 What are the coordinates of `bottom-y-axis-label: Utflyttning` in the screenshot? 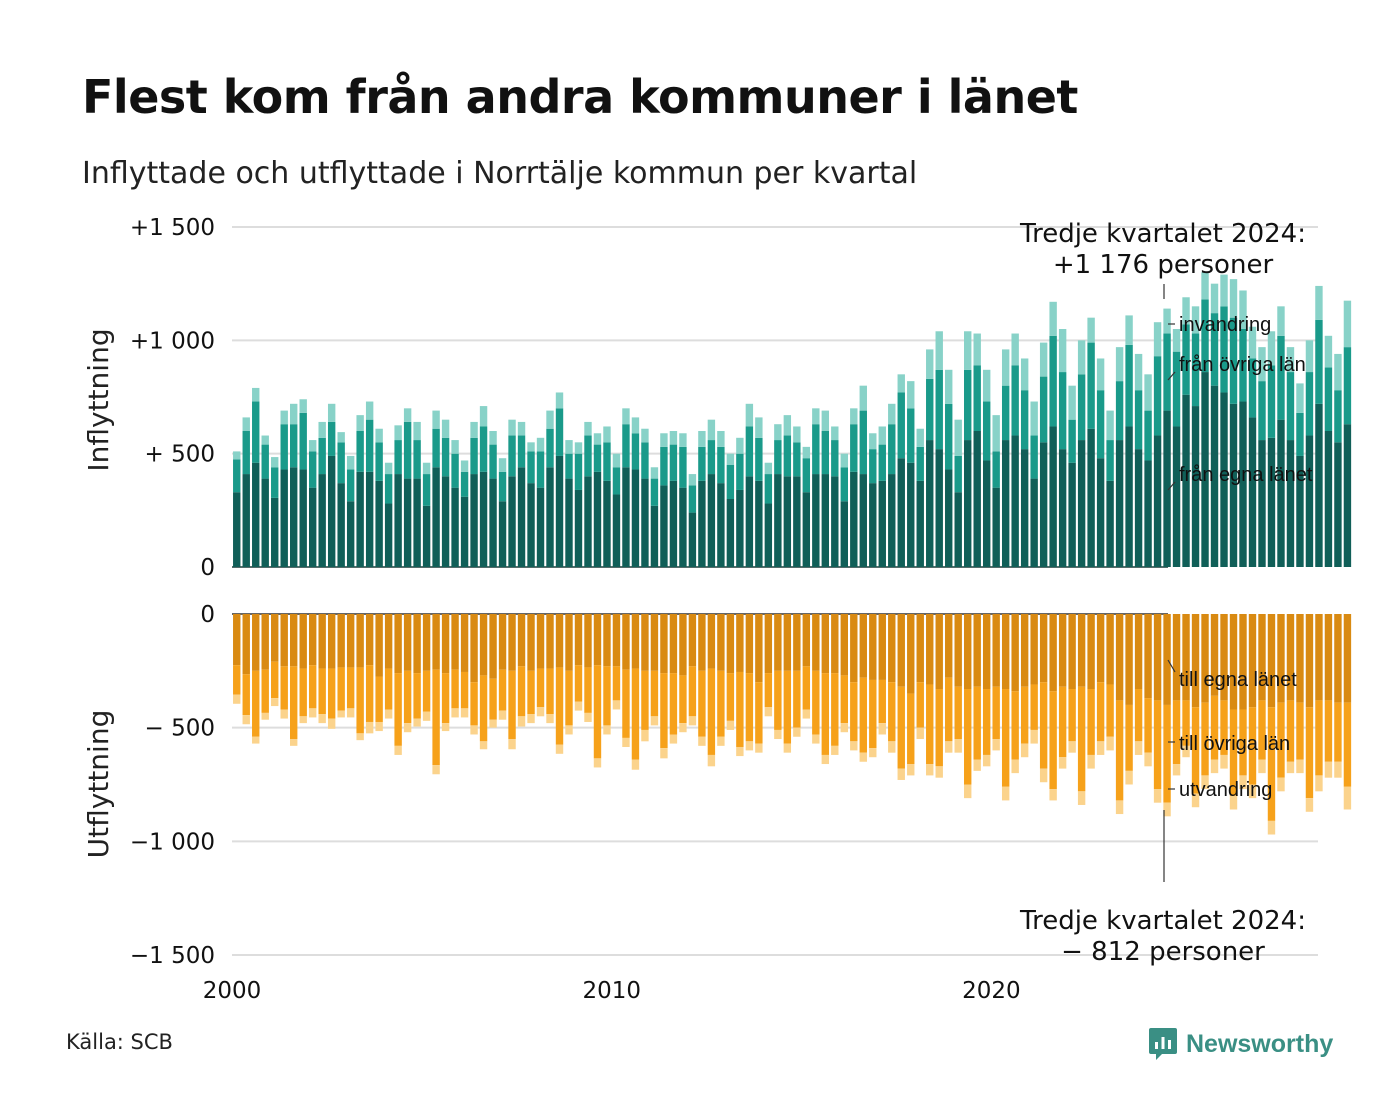 It's located at (98, 784).